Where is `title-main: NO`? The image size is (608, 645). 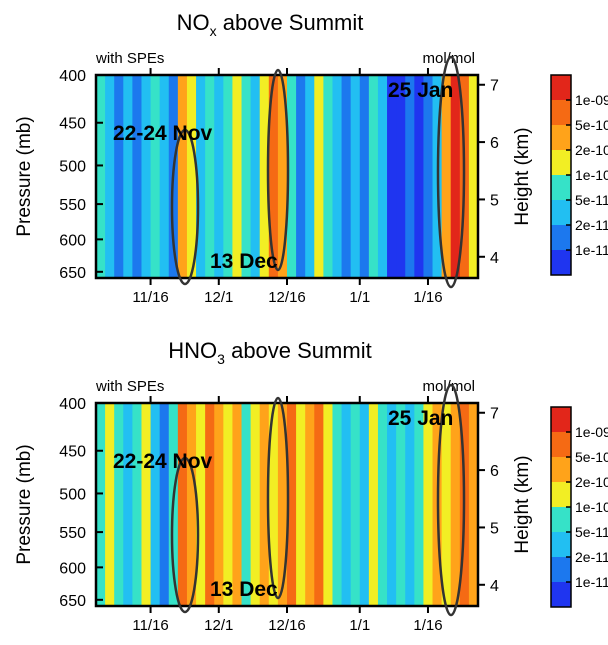
title-main: NO is located at coordinates (193, 22).